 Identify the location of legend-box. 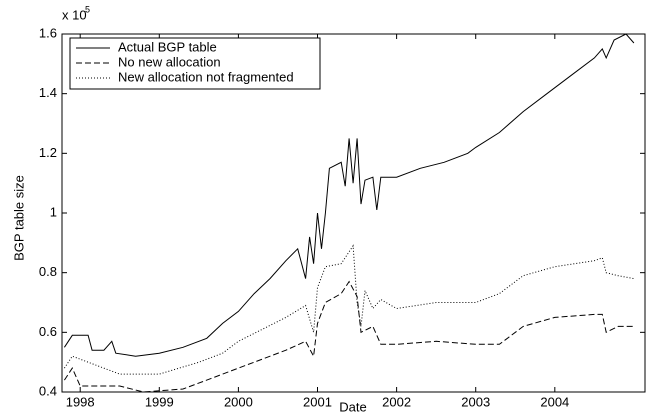
(195, 63).